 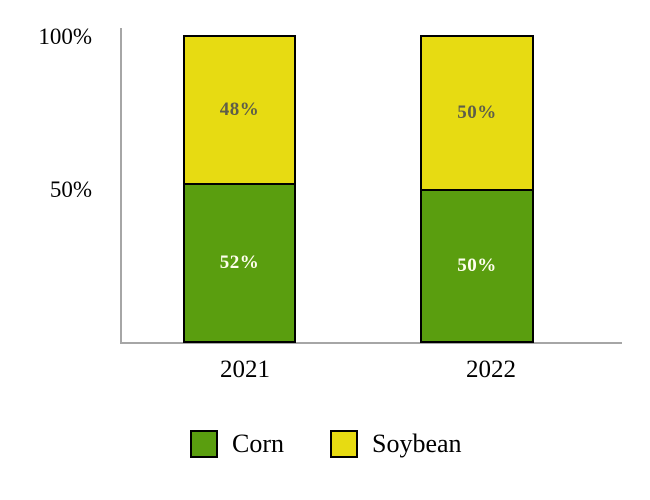 I want to click on corn-segment-2022: 50%, so click(x=477, y=265).